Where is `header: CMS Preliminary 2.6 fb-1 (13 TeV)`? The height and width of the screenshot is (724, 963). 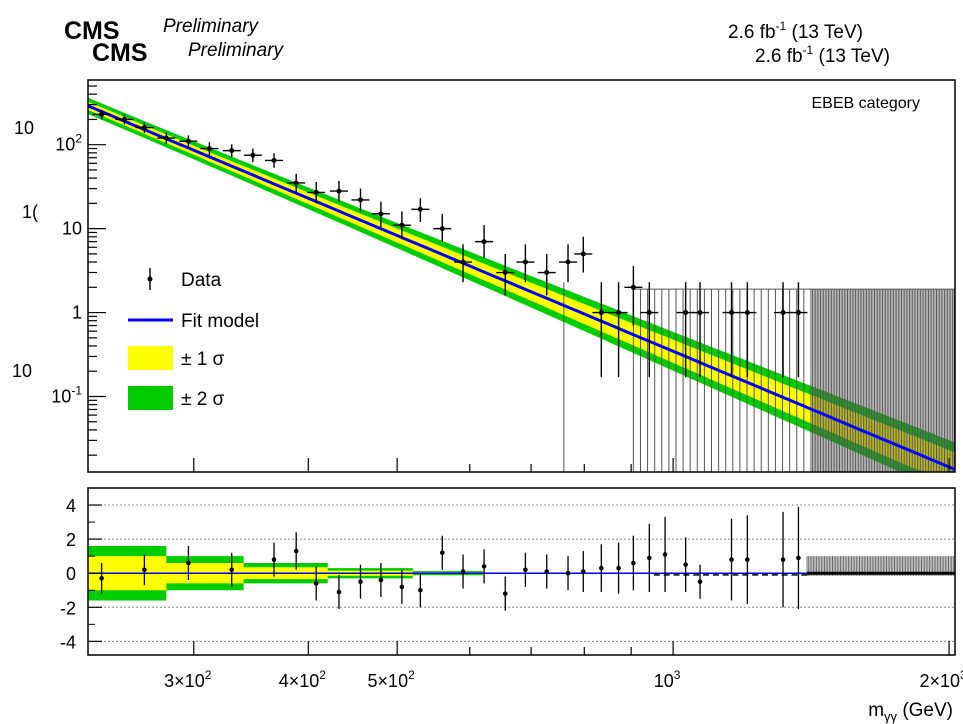
header: CMS Preliminary 2.6 fb-1 (13 TeV) is located at coordinates (491, 53).